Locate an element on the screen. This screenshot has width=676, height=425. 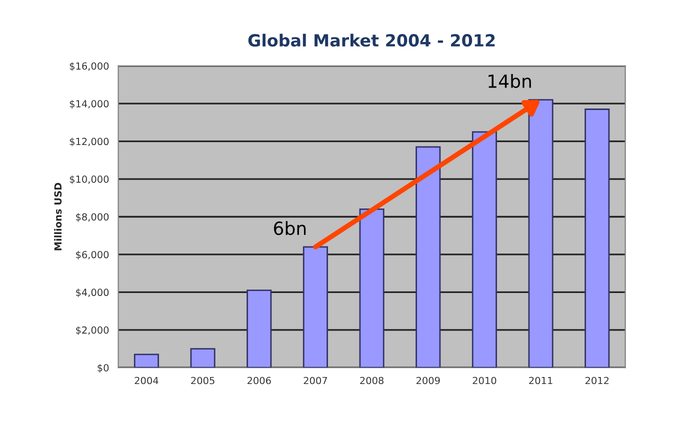
y-tick-label: $10,000 is located at coordinates (89, 179).